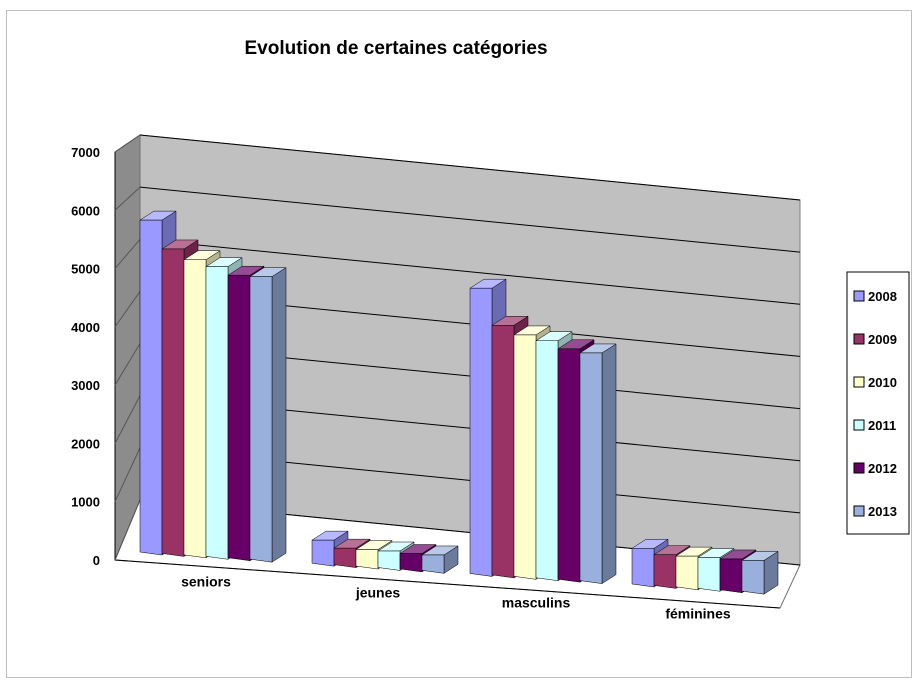 This screenshot has height=684, width=918. What do you see at coordinates (85, 327) in the screenshot?
I see `y-tick-label: 4000` at bounding box center [85, 327].